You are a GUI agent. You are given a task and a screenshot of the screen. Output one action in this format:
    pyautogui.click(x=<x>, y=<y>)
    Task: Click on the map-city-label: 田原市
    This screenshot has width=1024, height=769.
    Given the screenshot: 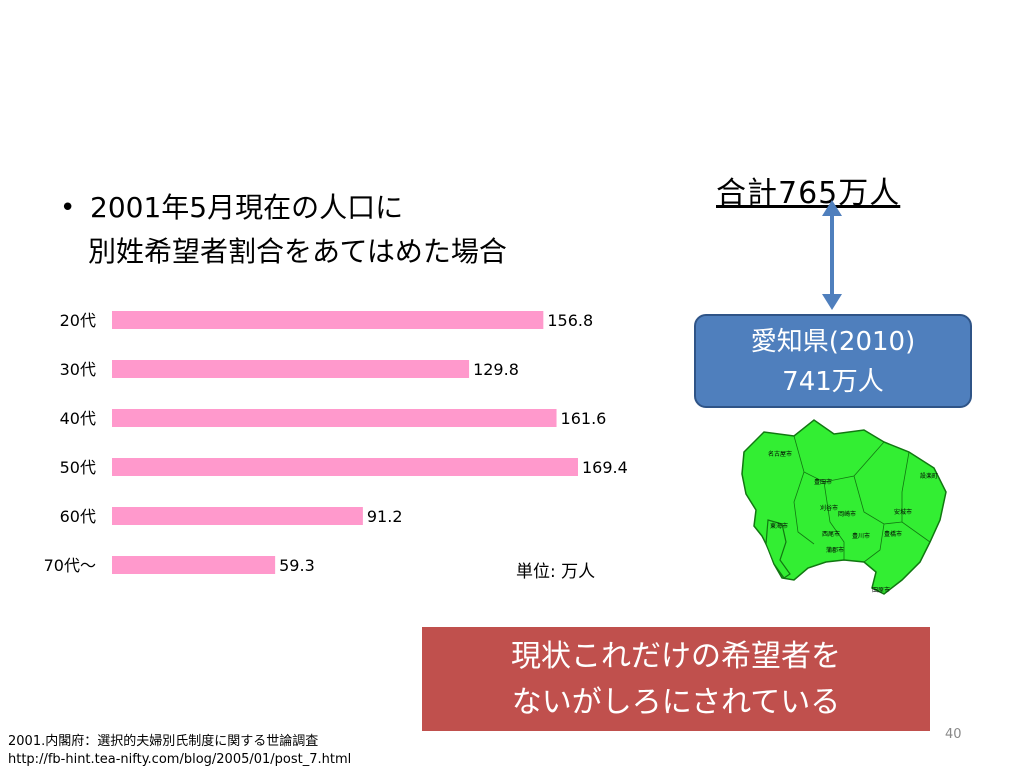 What is the action you would take?
    pyautogui.click(x=881, y=590)
    